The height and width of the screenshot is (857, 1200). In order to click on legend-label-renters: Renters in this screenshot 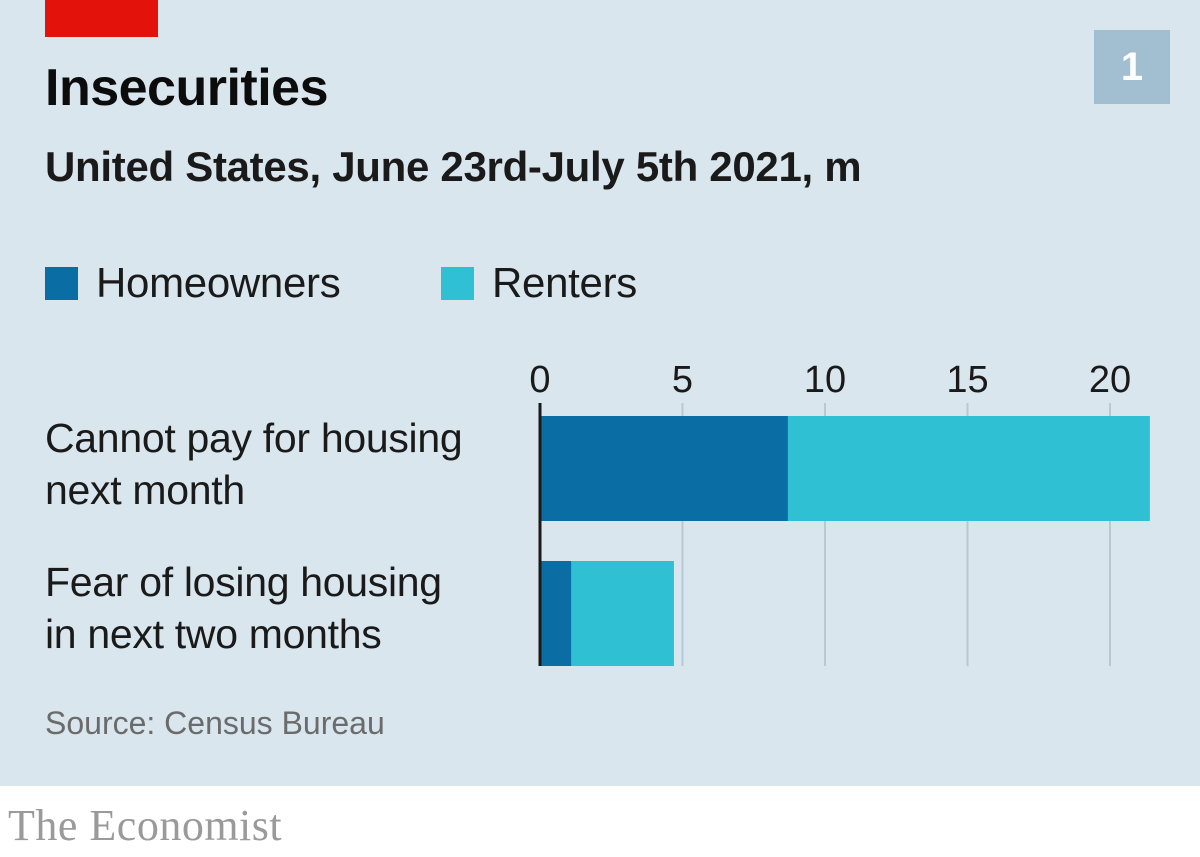, I will do `click(564, 282)`.